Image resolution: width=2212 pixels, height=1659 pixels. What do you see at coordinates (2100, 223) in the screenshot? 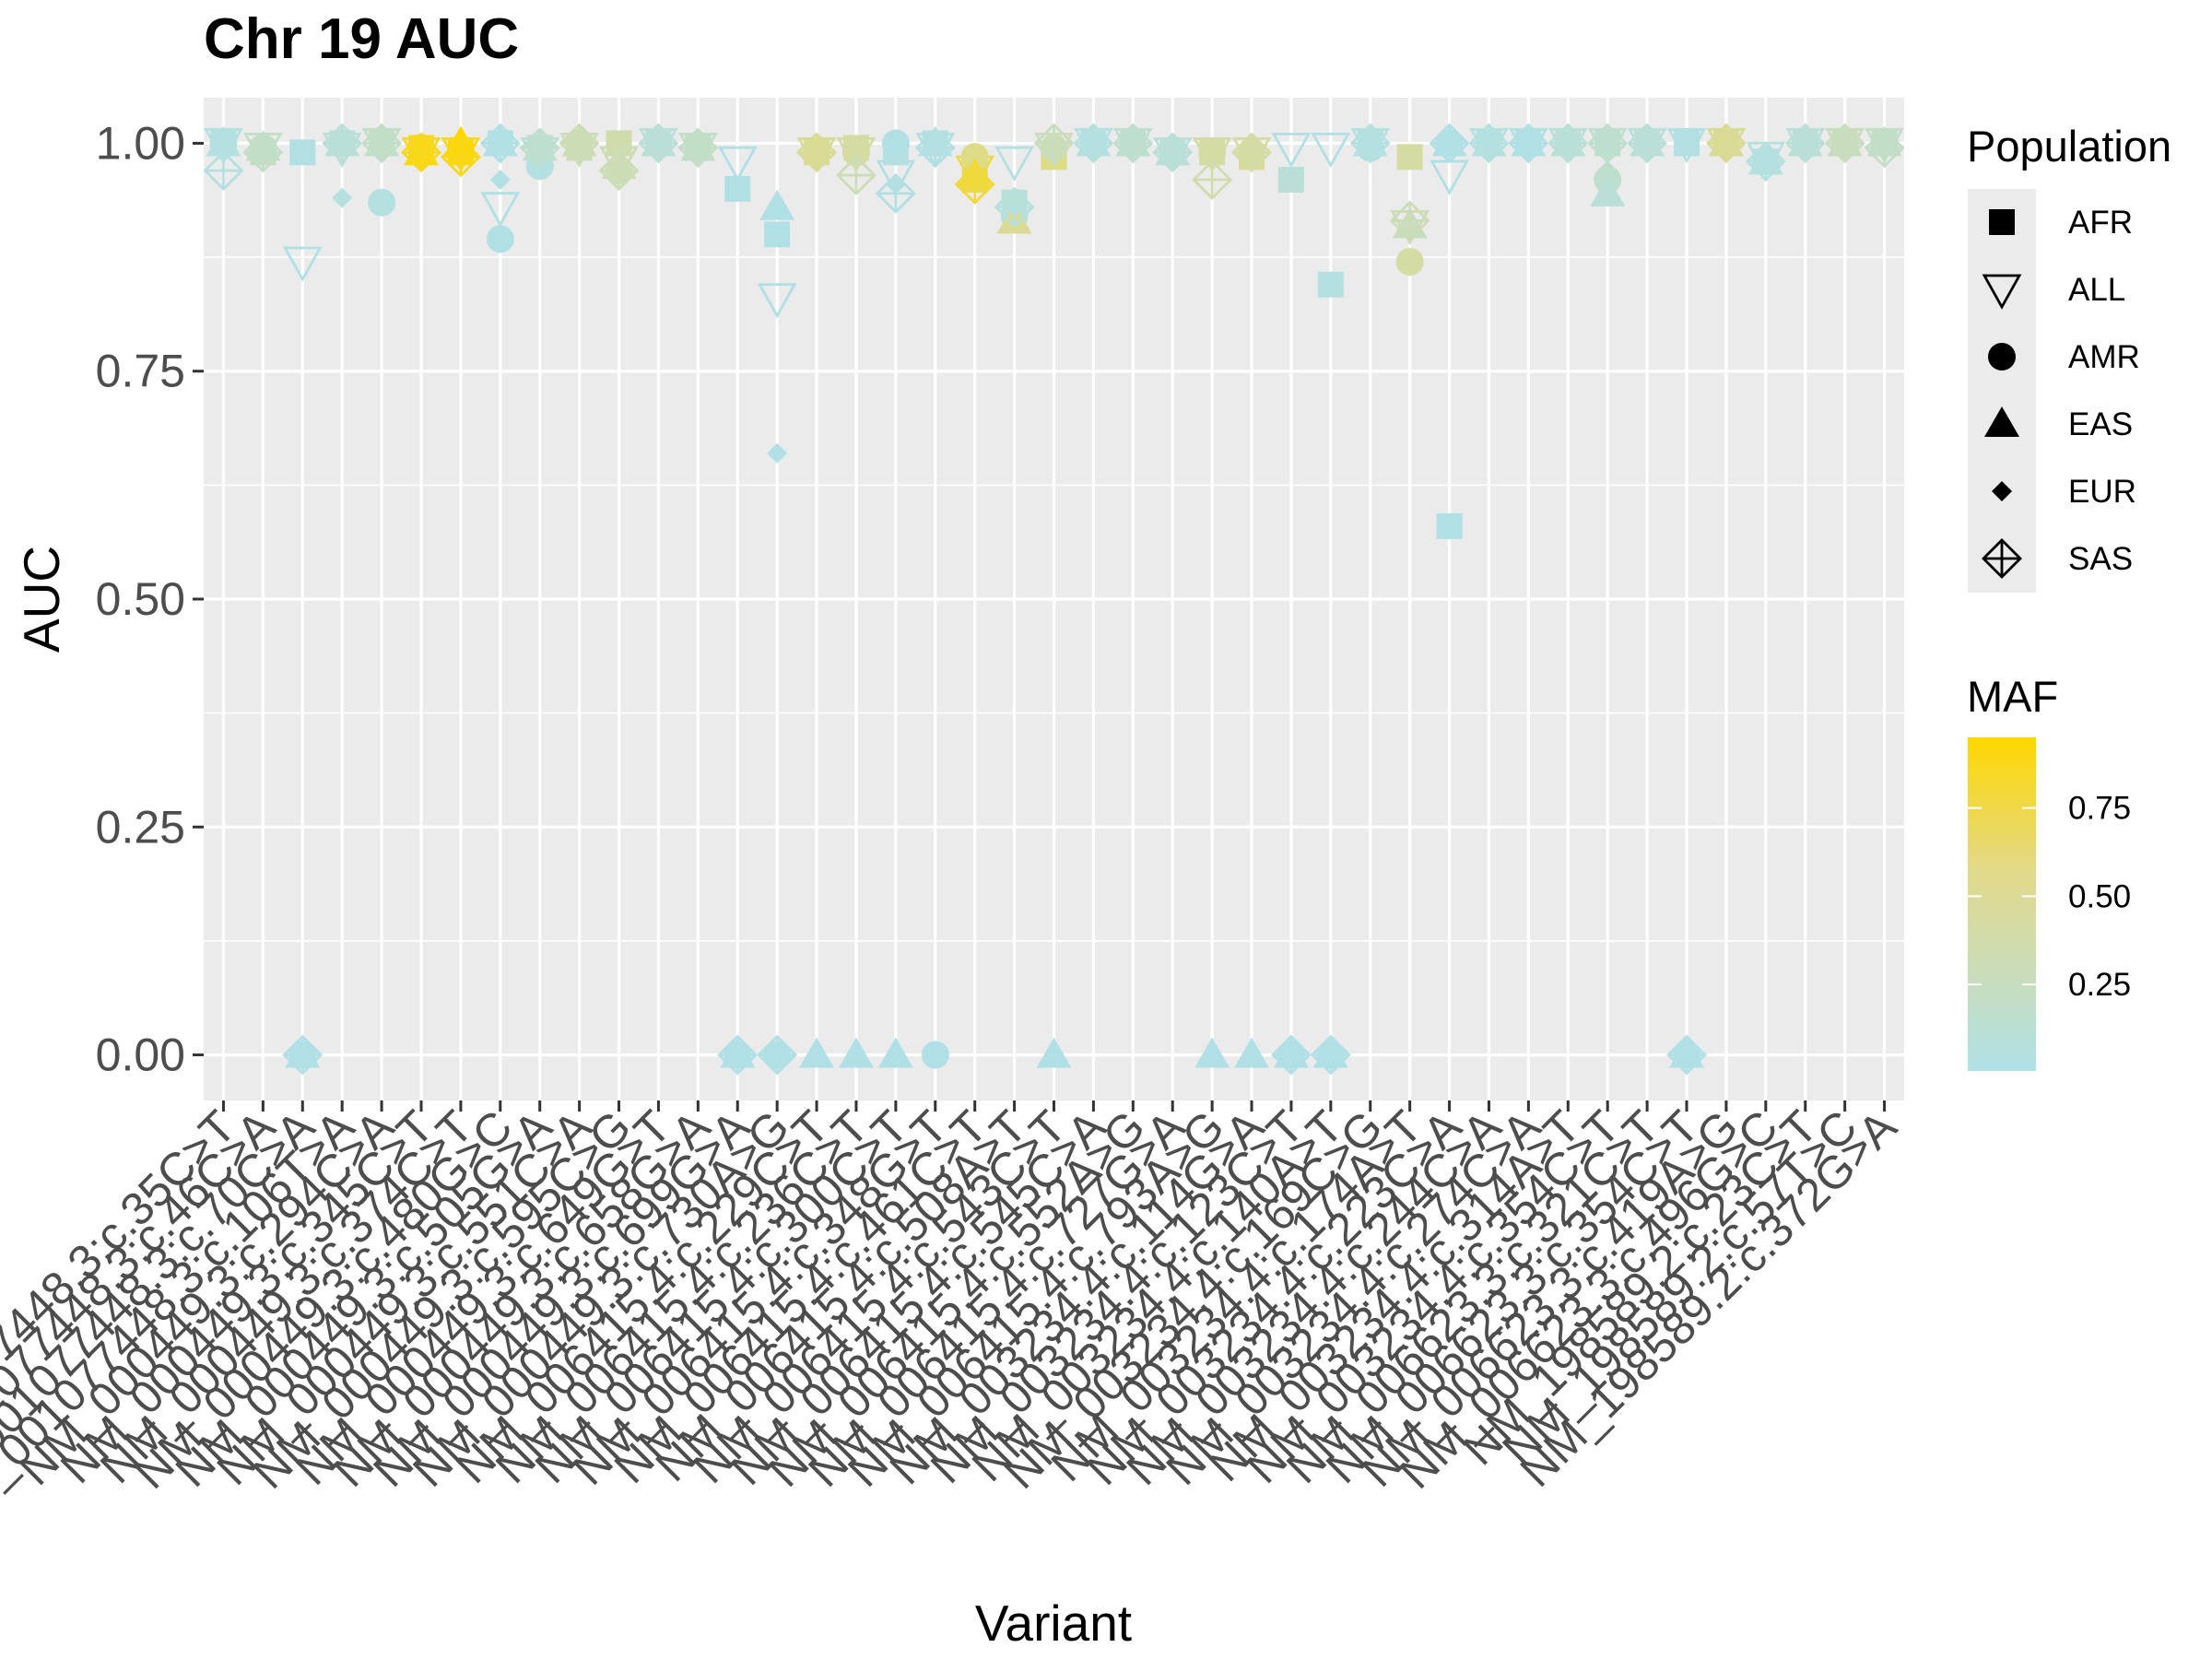
I see `legend-label-afr: AFR` at bounding box center [2100, 223].